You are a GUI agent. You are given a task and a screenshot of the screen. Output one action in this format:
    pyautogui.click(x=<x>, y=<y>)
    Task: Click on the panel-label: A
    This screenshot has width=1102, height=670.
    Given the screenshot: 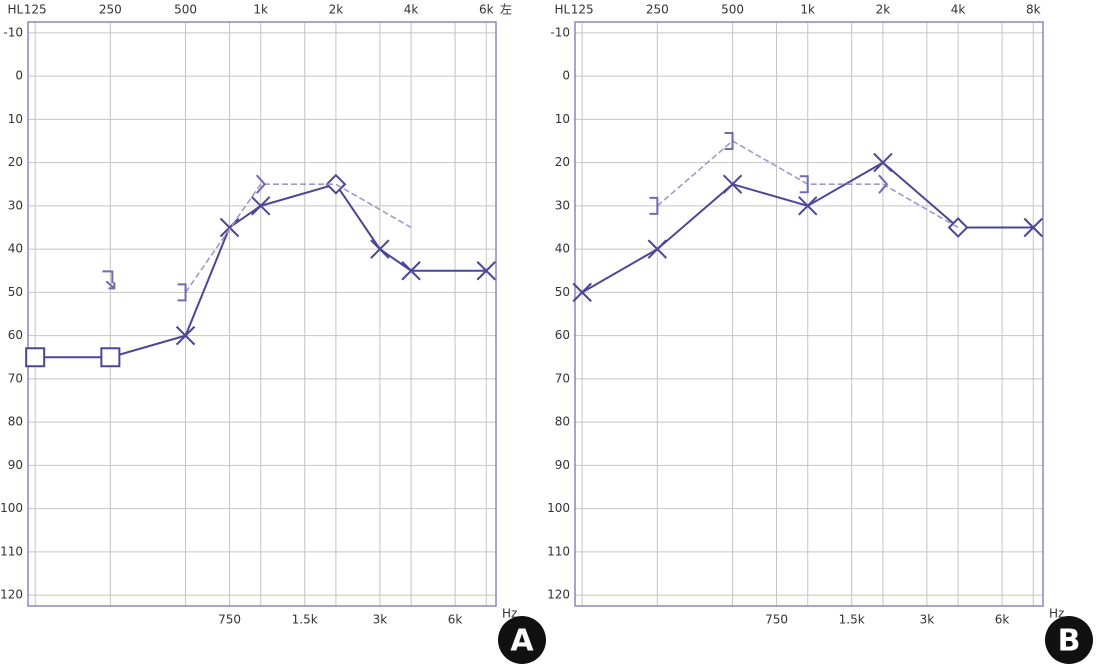 What is the action you would take?
    pyautogui.click(x=522, y=641)
    